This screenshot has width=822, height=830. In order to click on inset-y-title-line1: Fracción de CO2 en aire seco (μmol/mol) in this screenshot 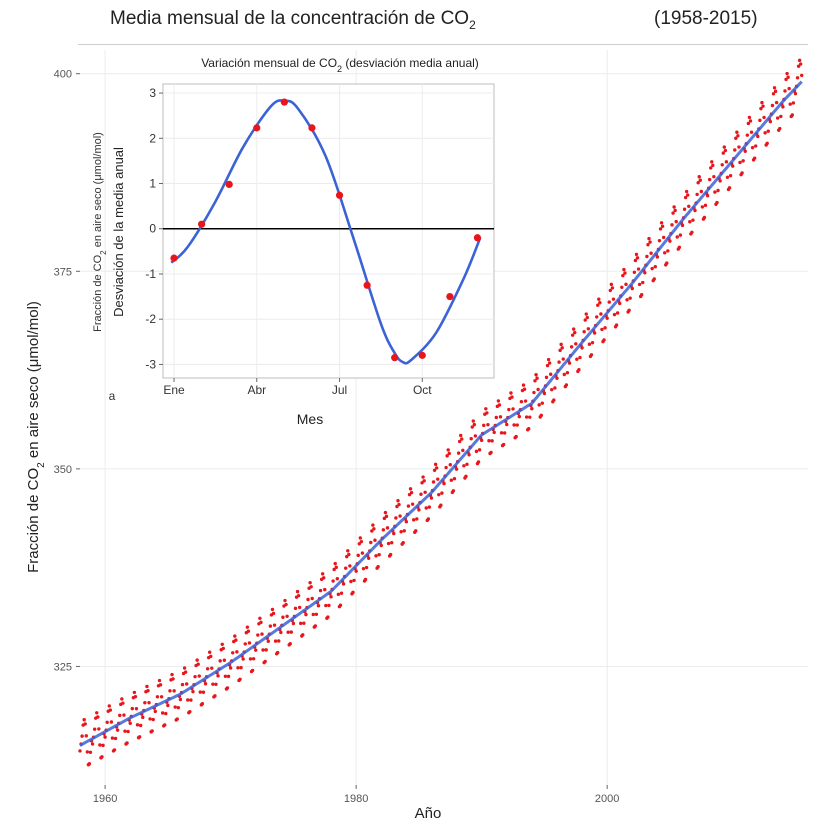, I will do `click(100, 232)`.